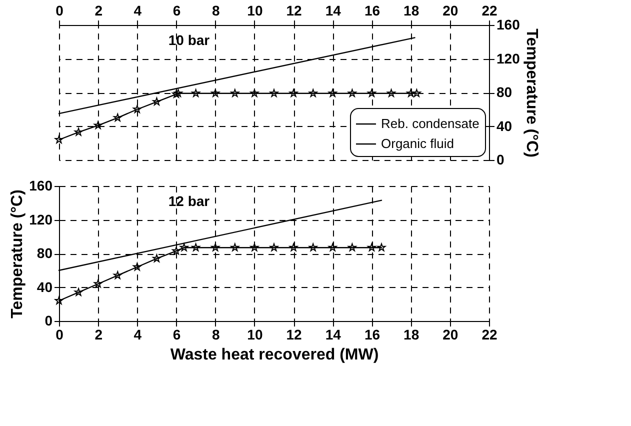 This screenshot has width=631, height=426. Describe the element at coordinates (430, 123) in the screenshot. I see `legend-label: Reb. condensate` at that location.